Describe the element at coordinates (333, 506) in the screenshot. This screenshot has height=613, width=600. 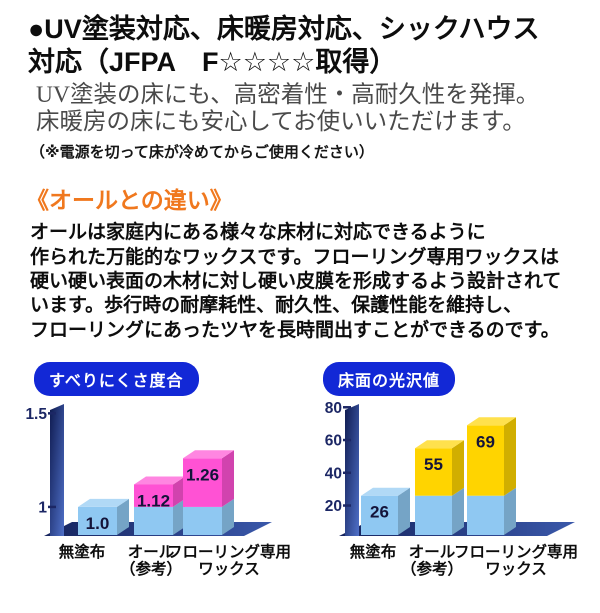
I see `svg-text: 20` at that location.